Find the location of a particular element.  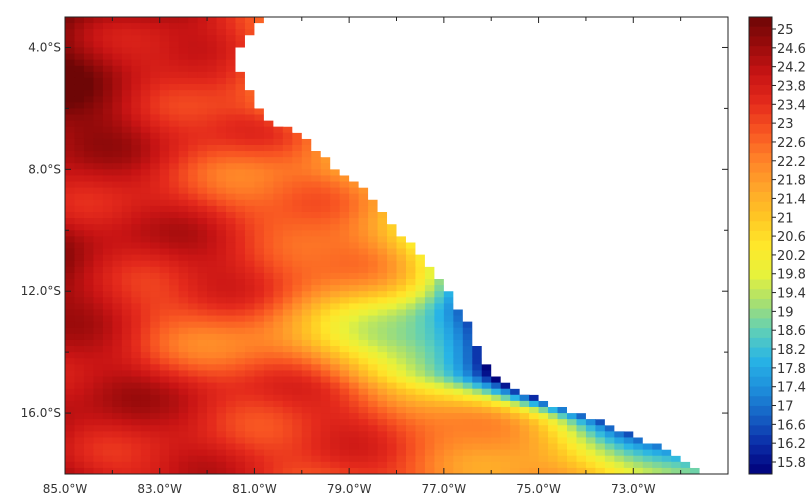

colorbar-label: 21.4 is located at coordinates (791, 199).